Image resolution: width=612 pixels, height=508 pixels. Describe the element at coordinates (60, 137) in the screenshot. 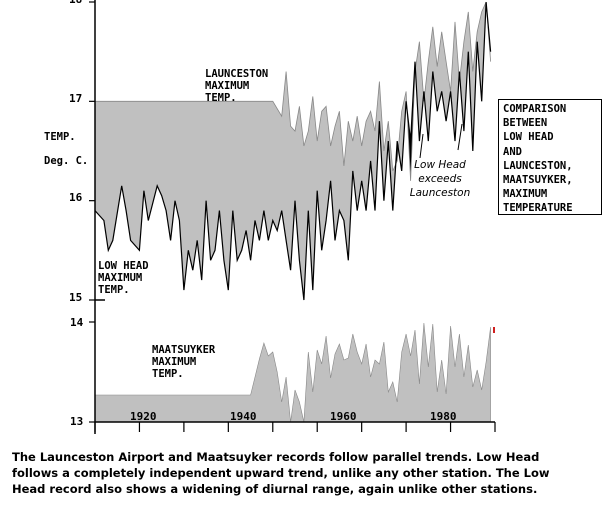

I see `y-axis-label-line: TEMP.` at that location.